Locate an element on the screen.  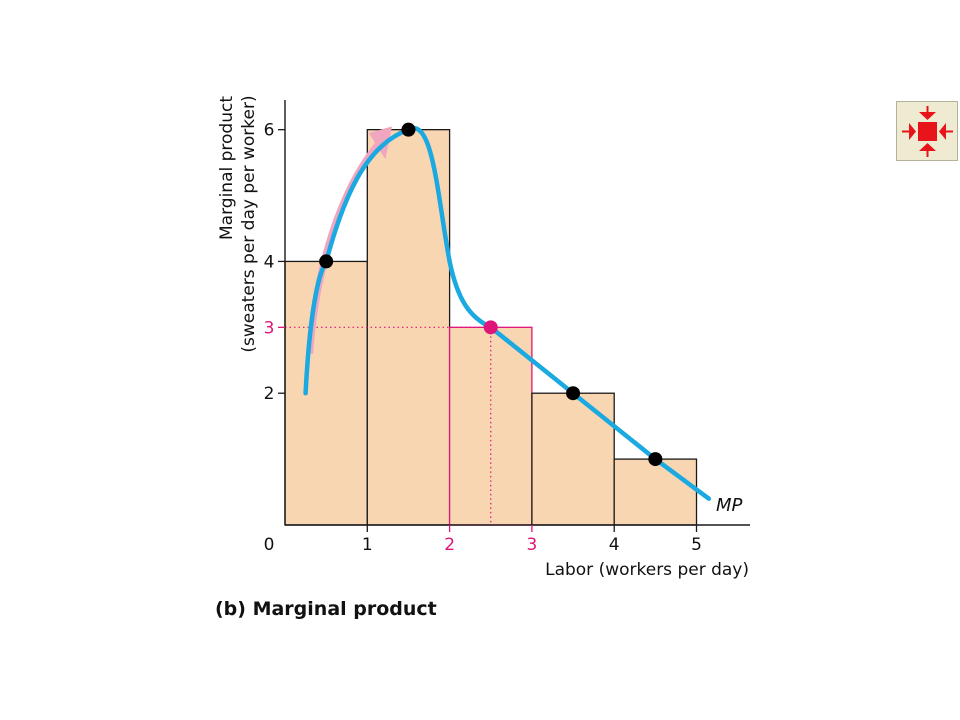
y-tick-label-2: 2 is located at coordinates (269, 394).